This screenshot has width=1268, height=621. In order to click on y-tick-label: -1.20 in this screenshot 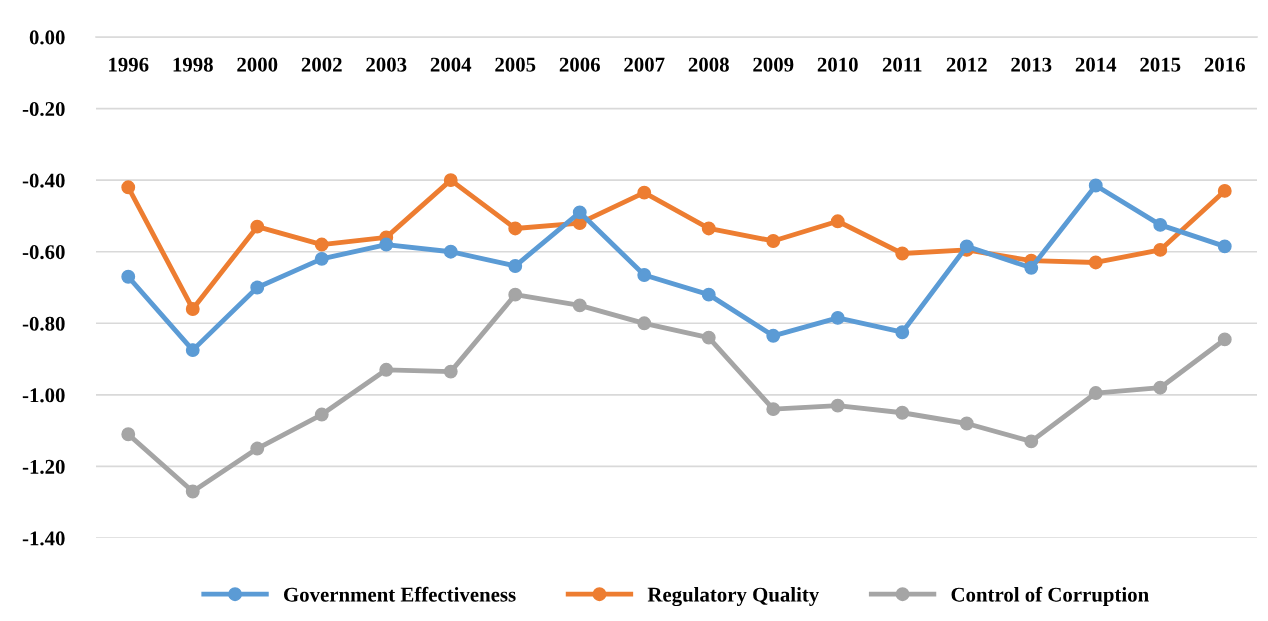, I will do `click(43, 466)`.